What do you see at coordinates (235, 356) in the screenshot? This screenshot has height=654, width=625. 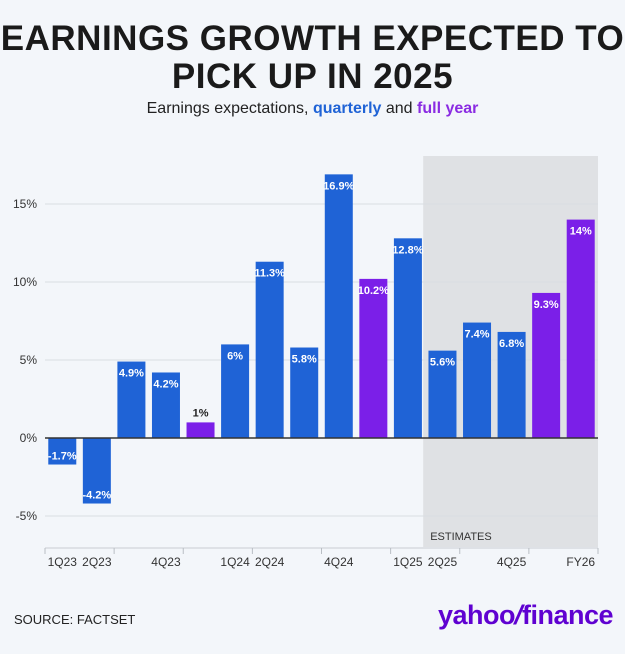 I see `data-label: 6%` at bounding box center [235, 356].